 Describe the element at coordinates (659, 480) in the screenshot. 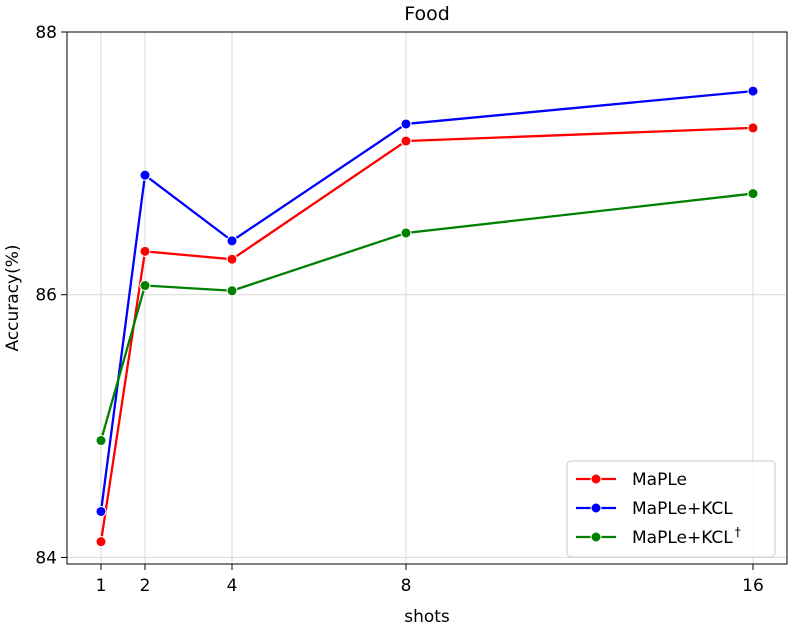

I see `legend-label: MaPLe` at that location.